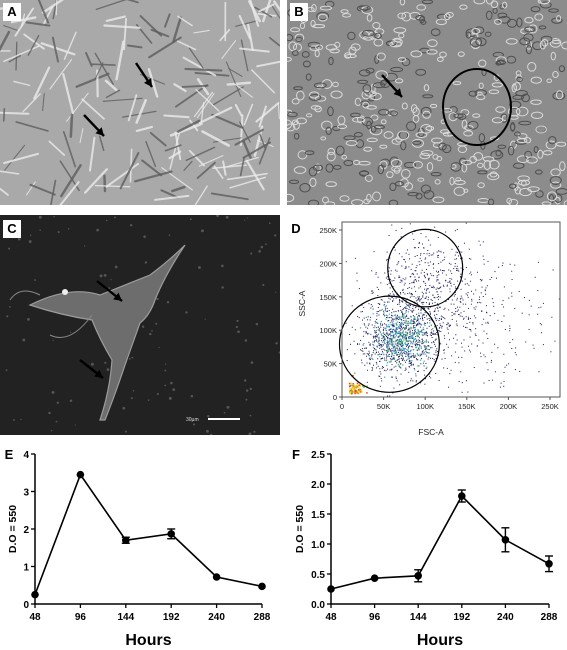  Describe the element at coordinates (192, 420) in the screenshot. I see `scale-label: 30µm` at that location.